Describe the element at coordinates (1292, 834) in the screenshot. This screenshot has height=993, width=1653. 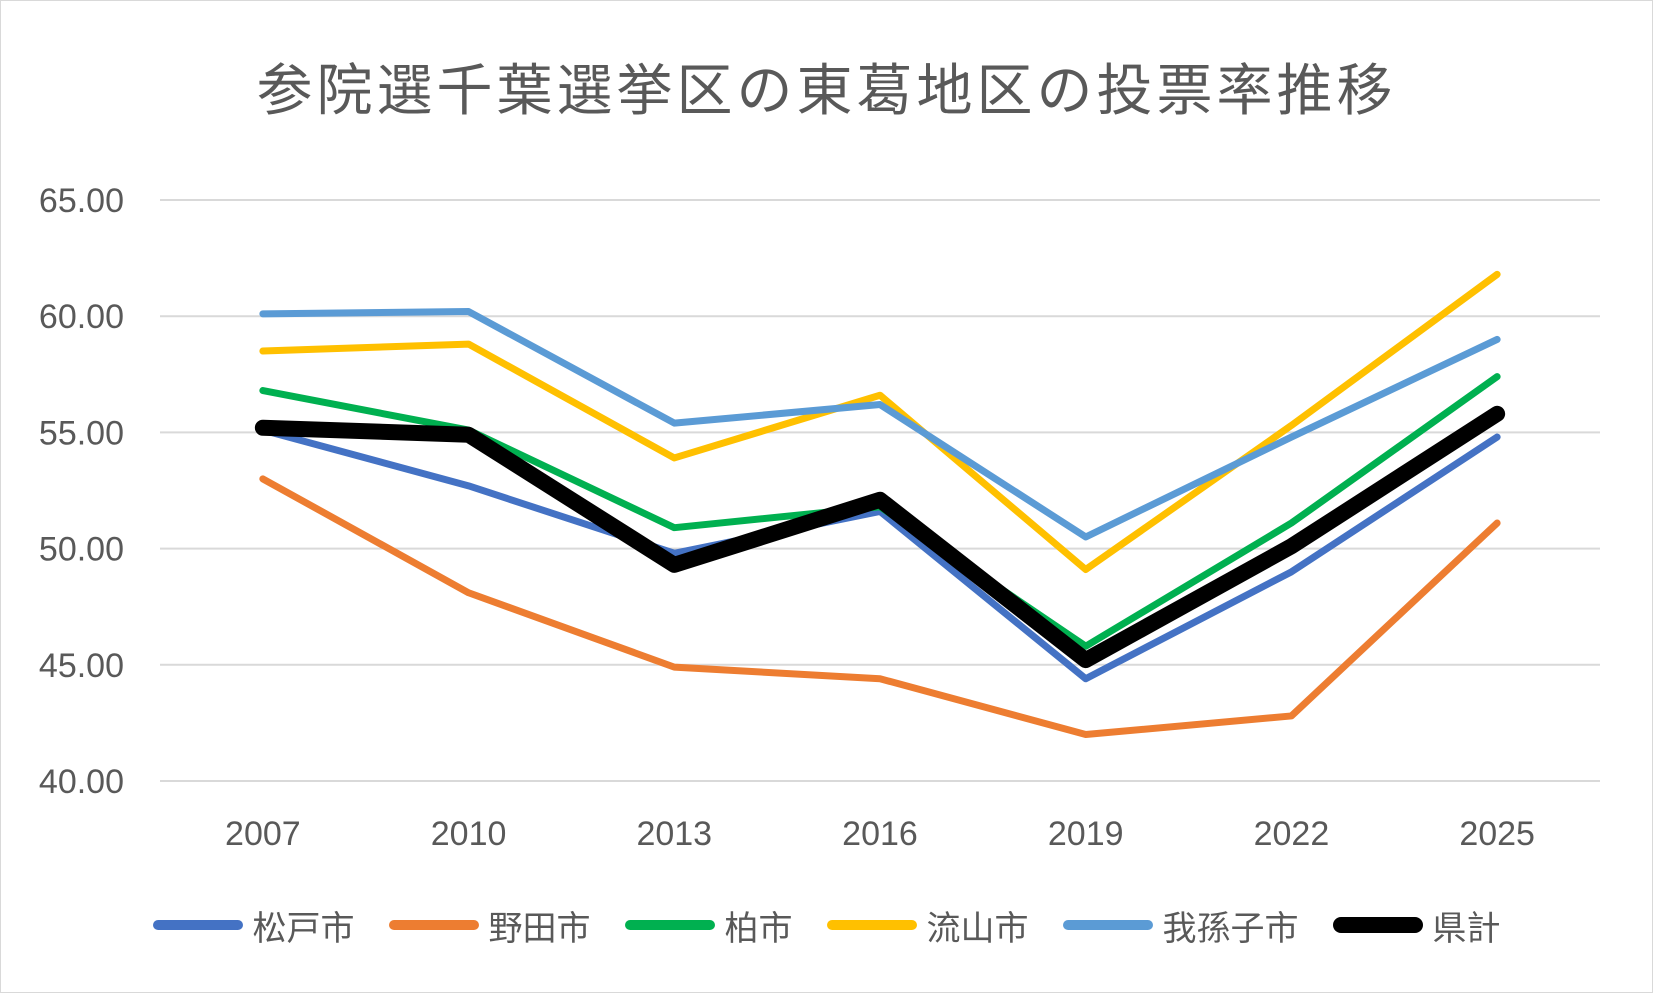
I see `x-tick-label: 2022` at that location.